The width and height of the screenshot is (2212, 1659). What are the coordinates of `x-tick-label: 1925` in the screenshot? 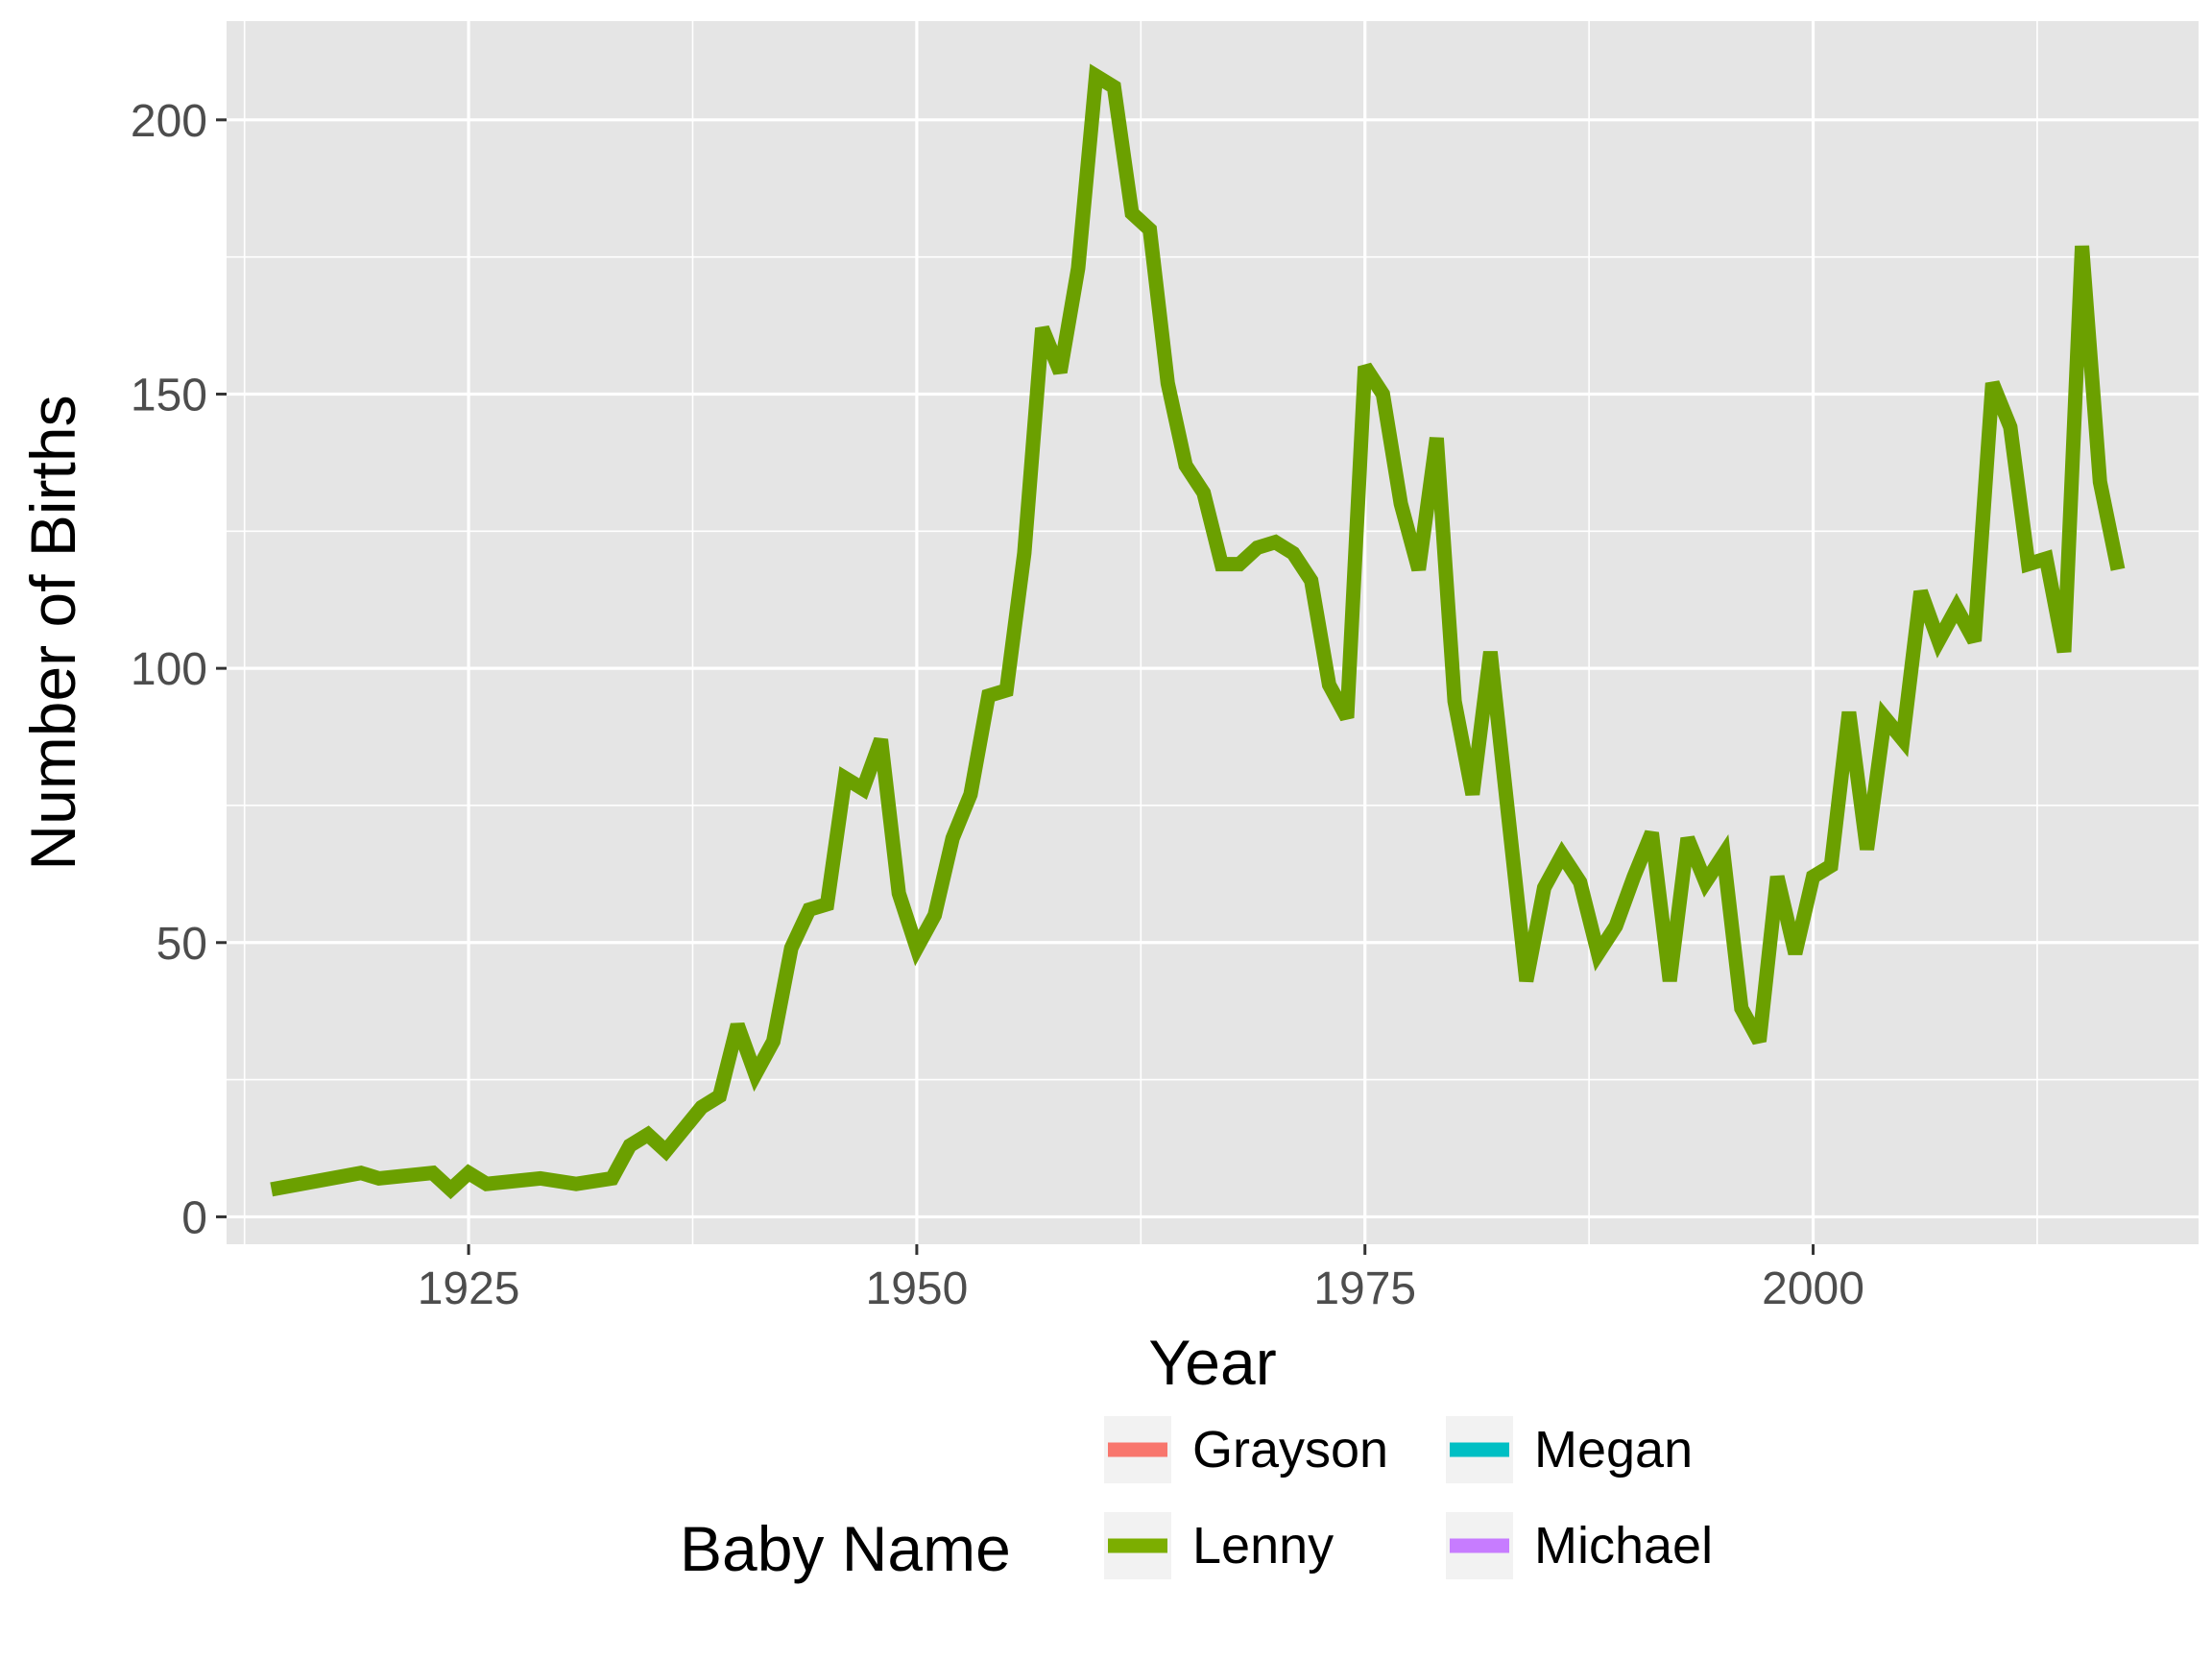 It's located at (469, 1288).